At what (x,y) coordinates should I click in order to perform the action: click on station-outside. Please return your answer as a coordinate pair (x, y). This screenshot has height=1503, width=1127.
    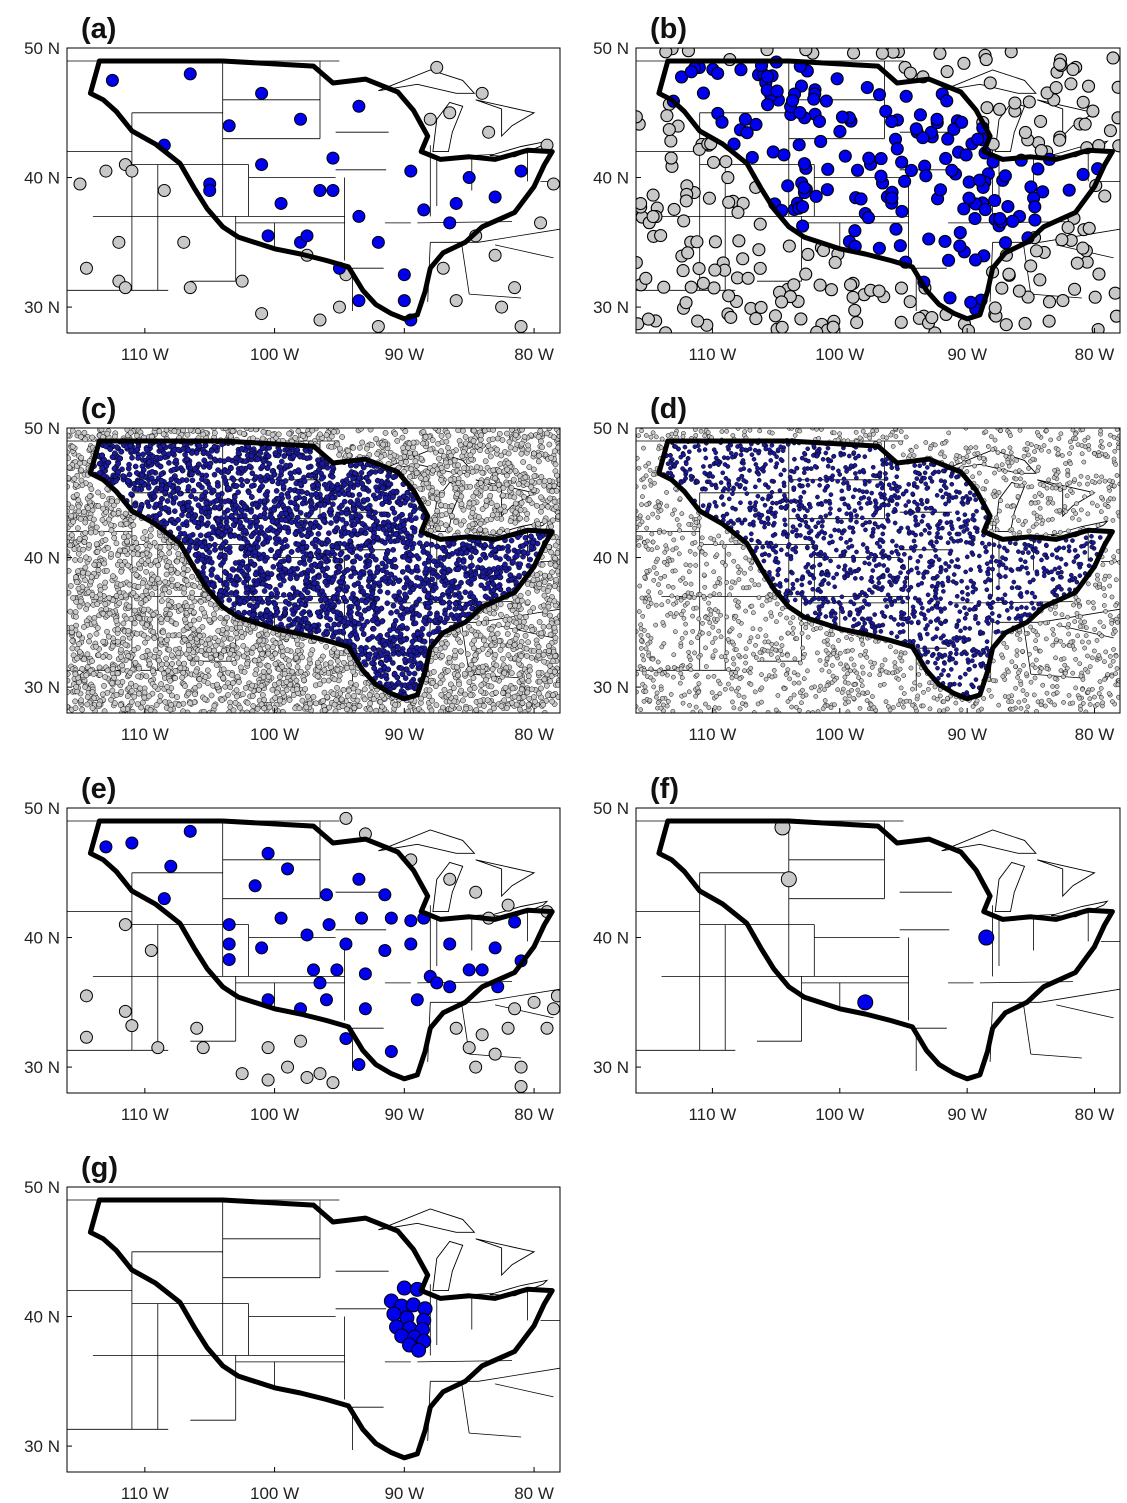
    Looking at the image, I should click on (495, 255).